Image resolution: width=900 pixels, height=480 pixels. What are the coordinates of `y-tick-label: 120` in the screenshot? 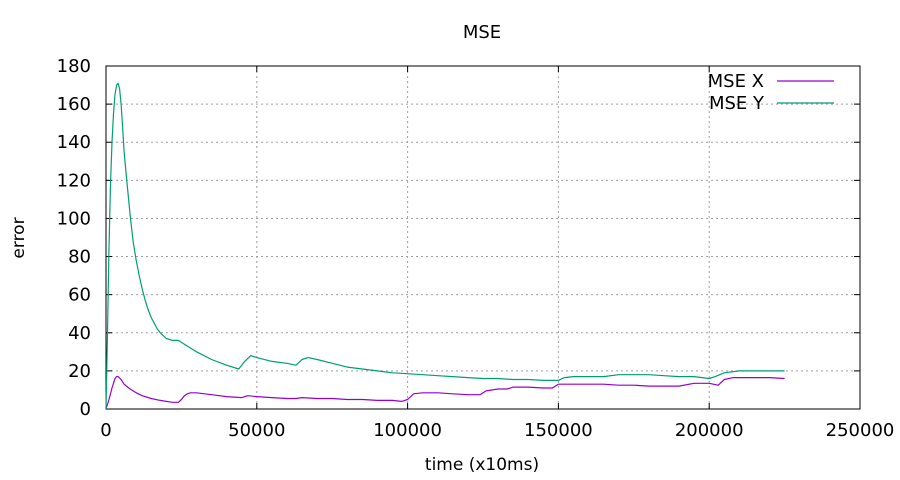 It's located at (74, 180).